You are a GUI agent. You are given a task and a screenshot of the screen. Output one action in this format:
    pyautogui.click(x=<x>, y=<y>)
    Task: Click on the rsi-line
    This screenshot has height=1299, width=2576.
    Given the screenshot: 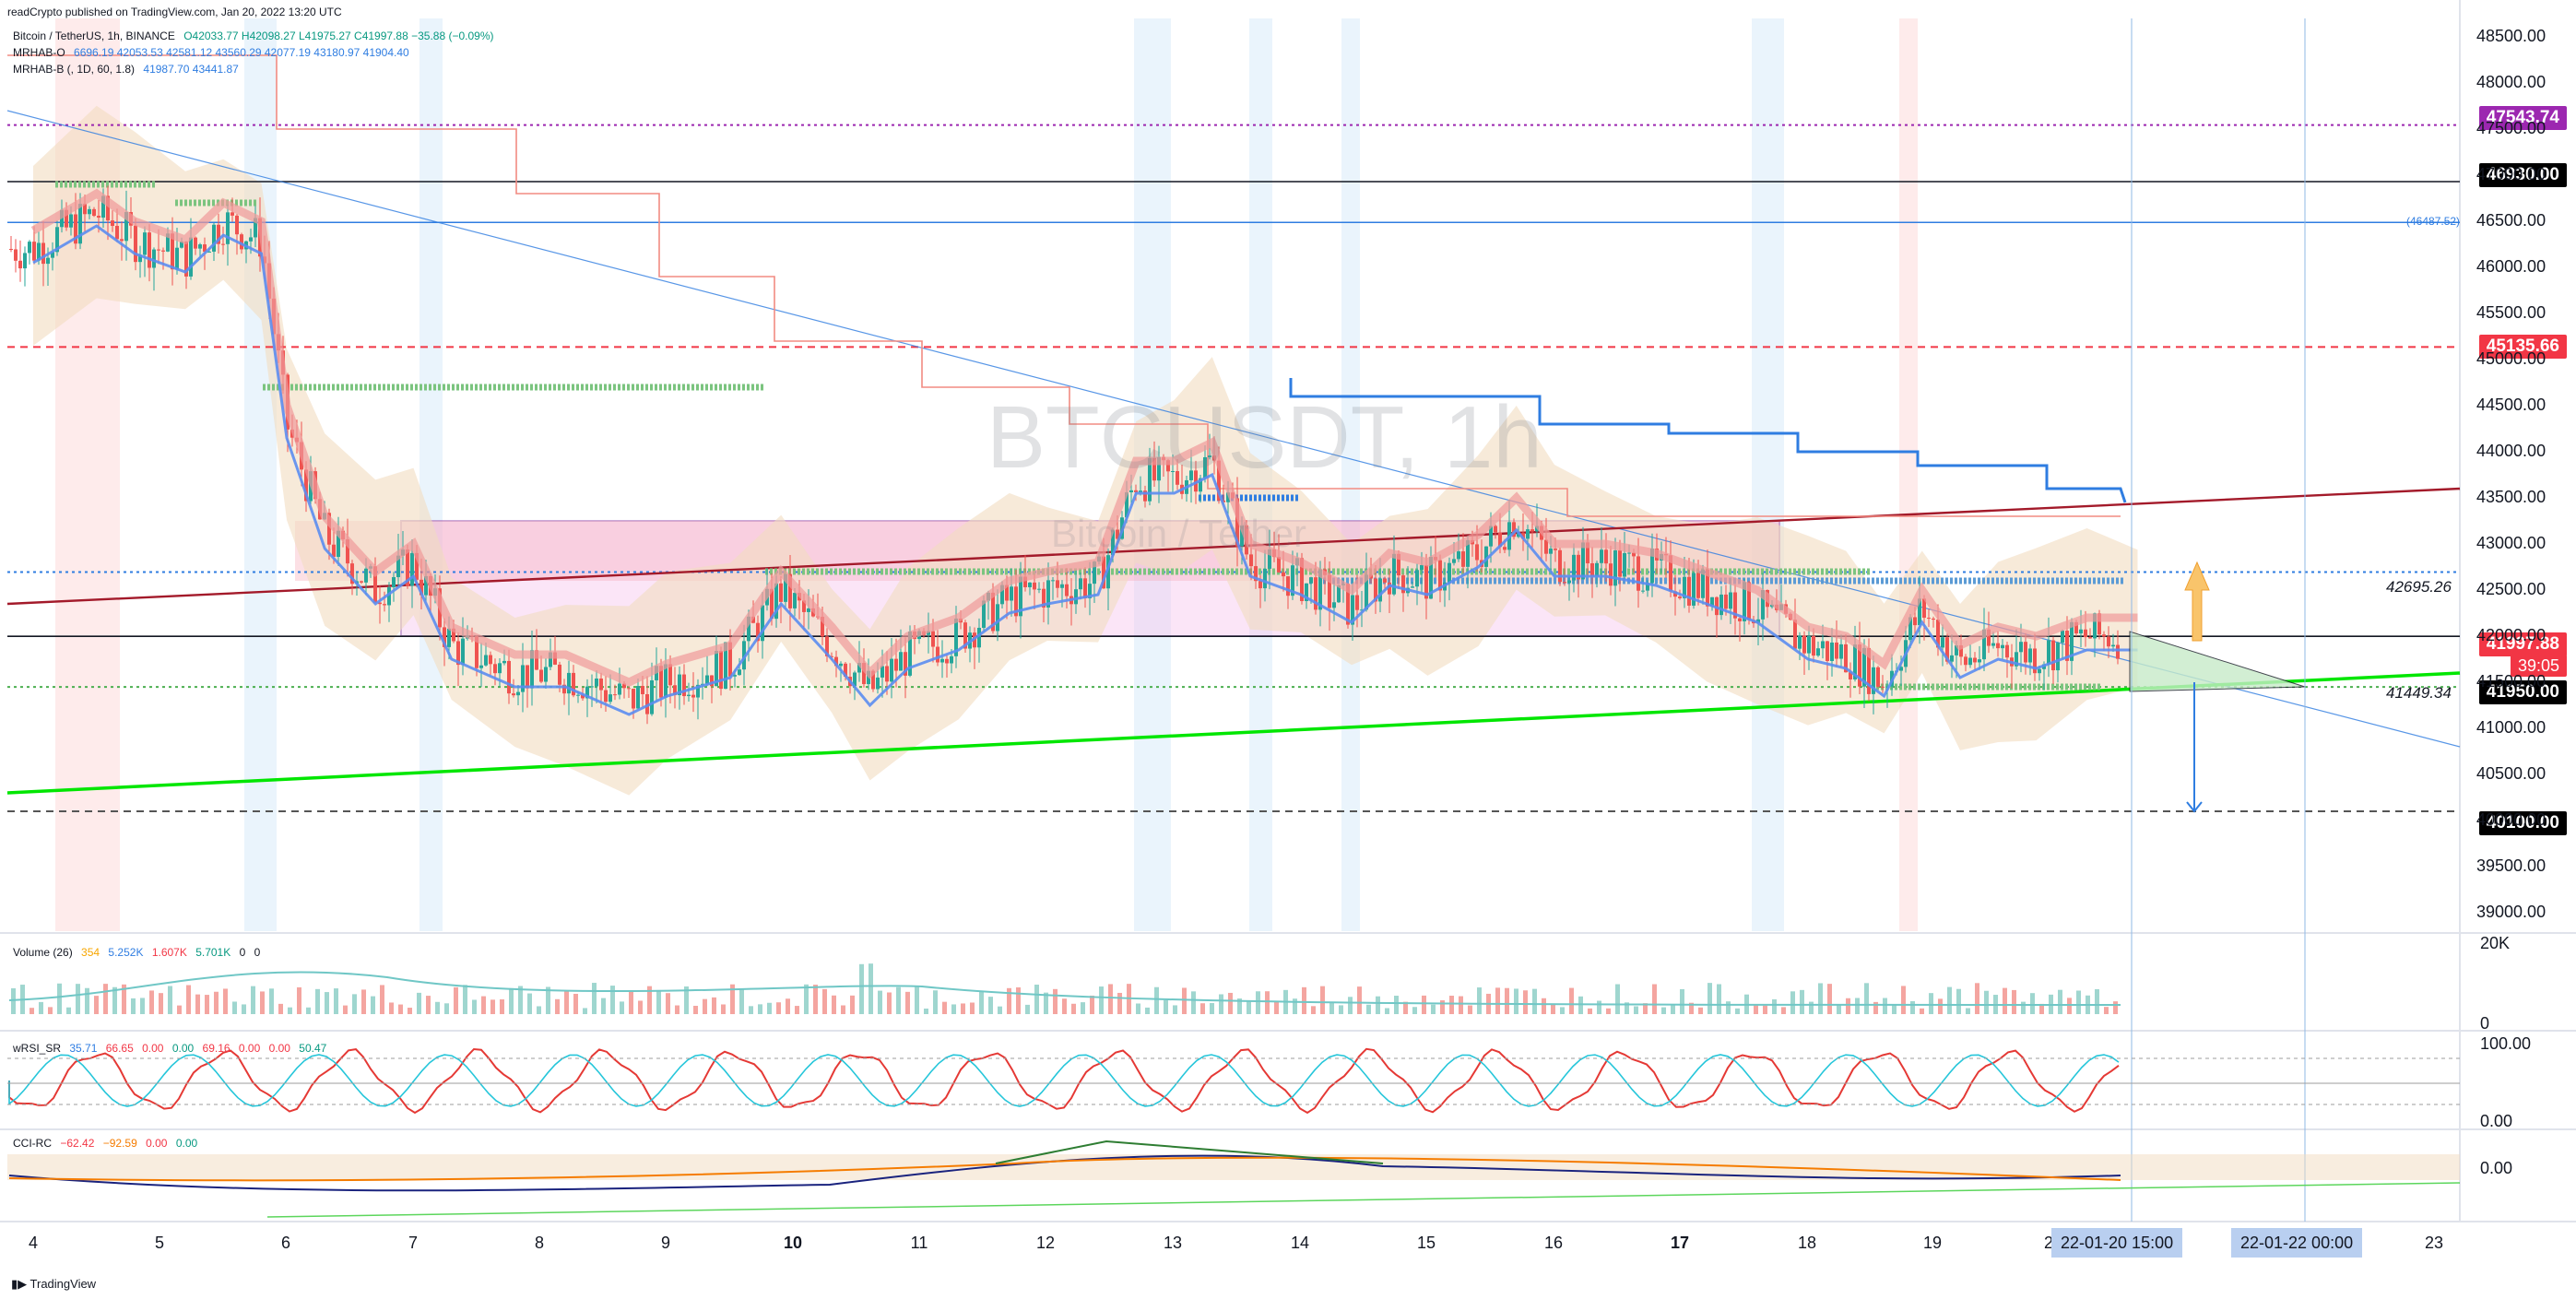 What is the action you would take?
    pyautogui.click(x=1064, y=1081)
    